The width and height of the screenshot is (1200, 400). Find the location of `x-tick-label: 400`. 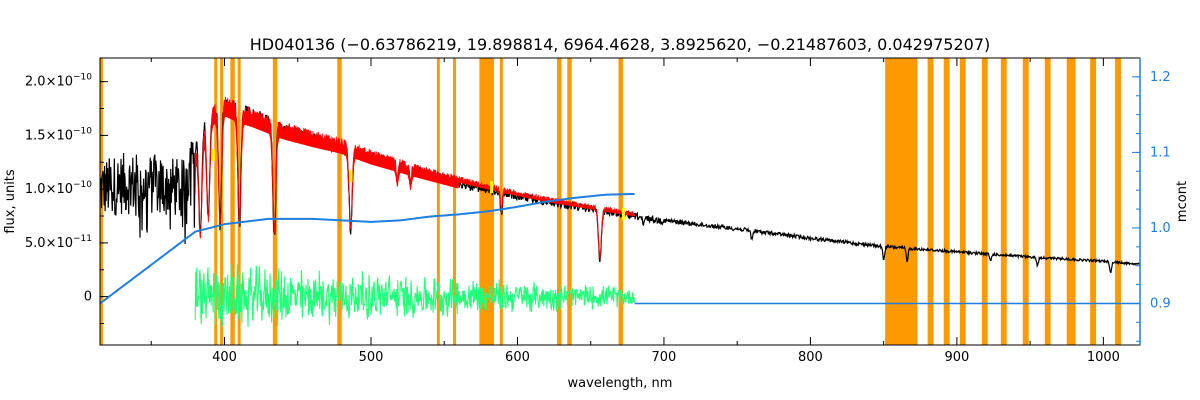

x-tick-label: 400 is located at coordinates (224, 357).